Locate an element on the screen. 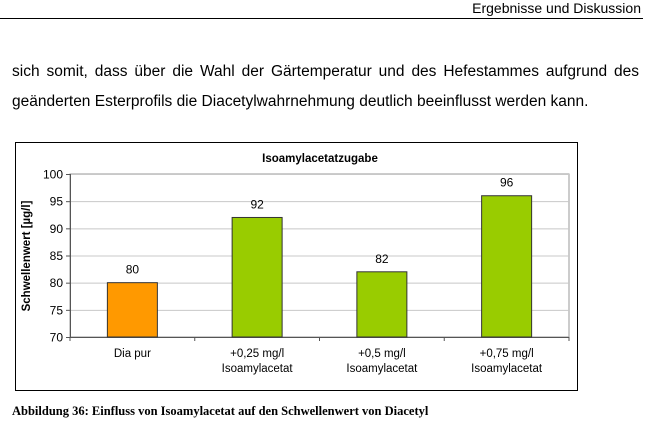 This screenshot has height=429, width=651. y-tick-label: 95 is located at coordinates (57, 202).